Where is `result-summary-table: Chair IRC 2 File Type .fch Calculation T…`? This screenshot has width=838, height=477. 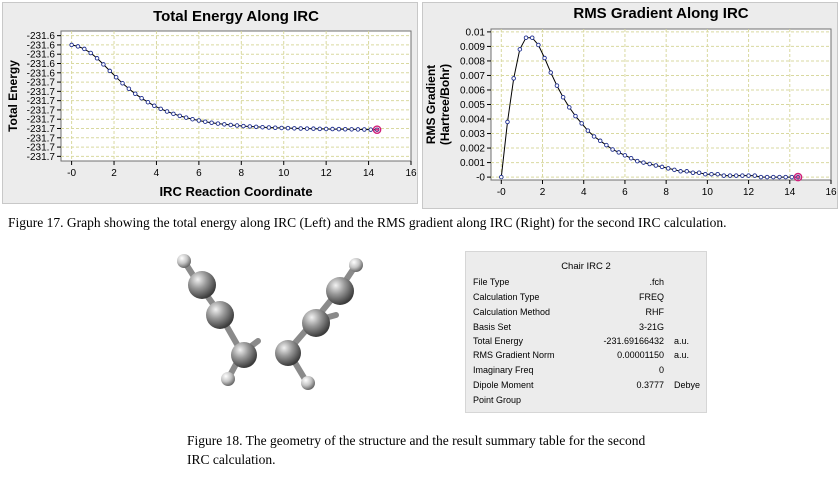
result-summary-table: Chair IRC 2 File Type .fch Calculation T… is located at coordinates (586, 332).